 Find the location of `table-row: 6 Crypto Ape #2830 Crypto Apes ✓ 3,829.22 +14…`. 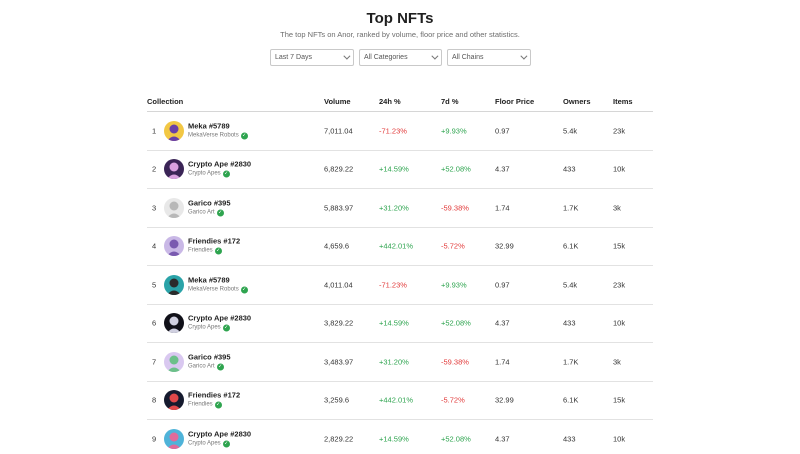

table-row: 6 Crypto Ape #2830 Crypto Apes ✓ 3,829.22 +14… is located at coordinates (400, 324).